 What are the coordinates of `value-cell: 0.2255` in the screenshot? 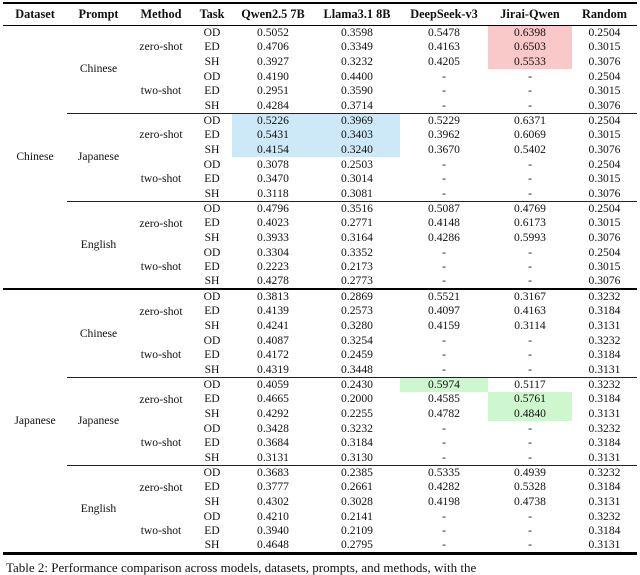 It's located at (357, 413).